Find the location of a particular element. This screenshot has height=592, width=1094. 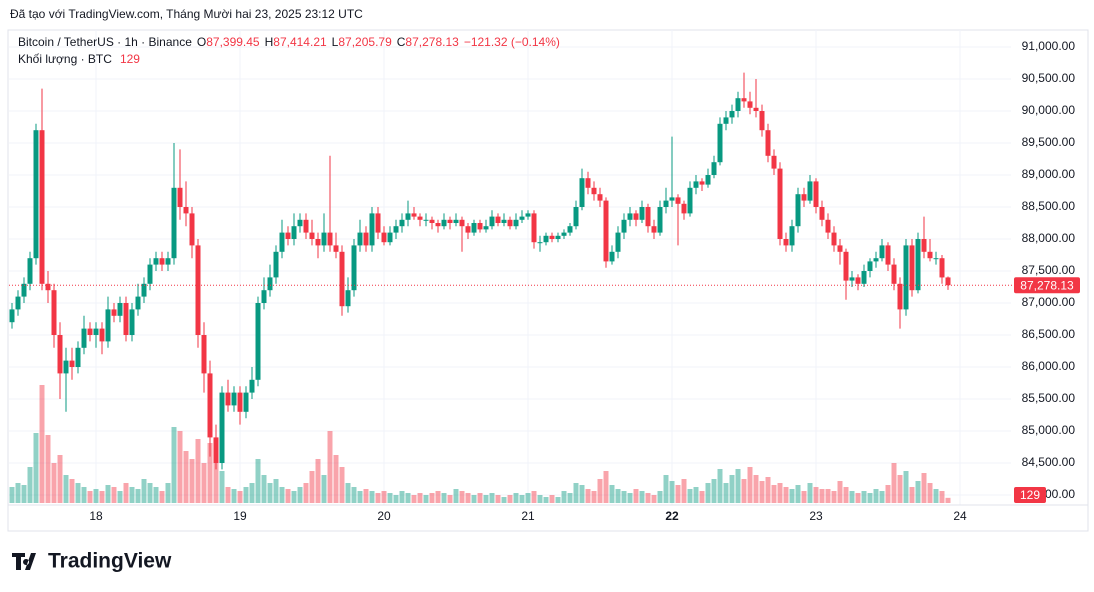

ohlc-label: O is located at coordinates (201, 42).